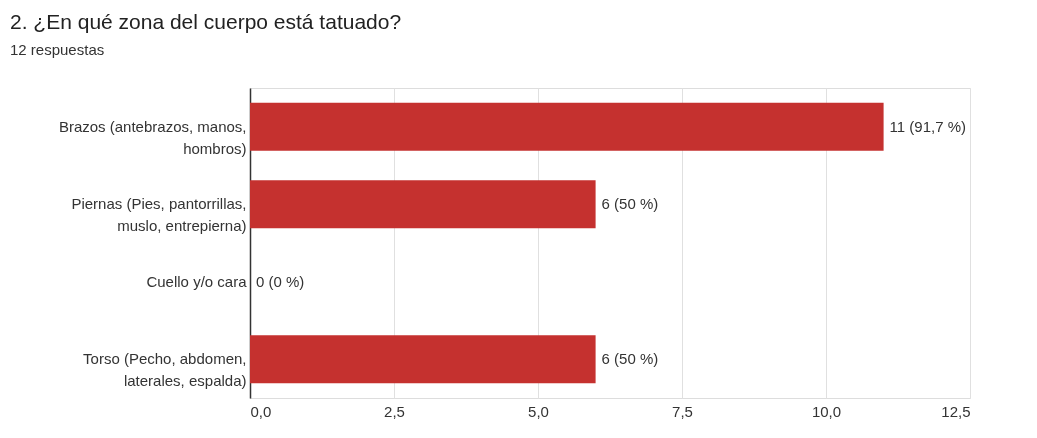 The height and width of the screenshot is (438, 1037). I want to click on y-tick-label: Brazos (antebrazos, manos, hombros), so click(152, 137).